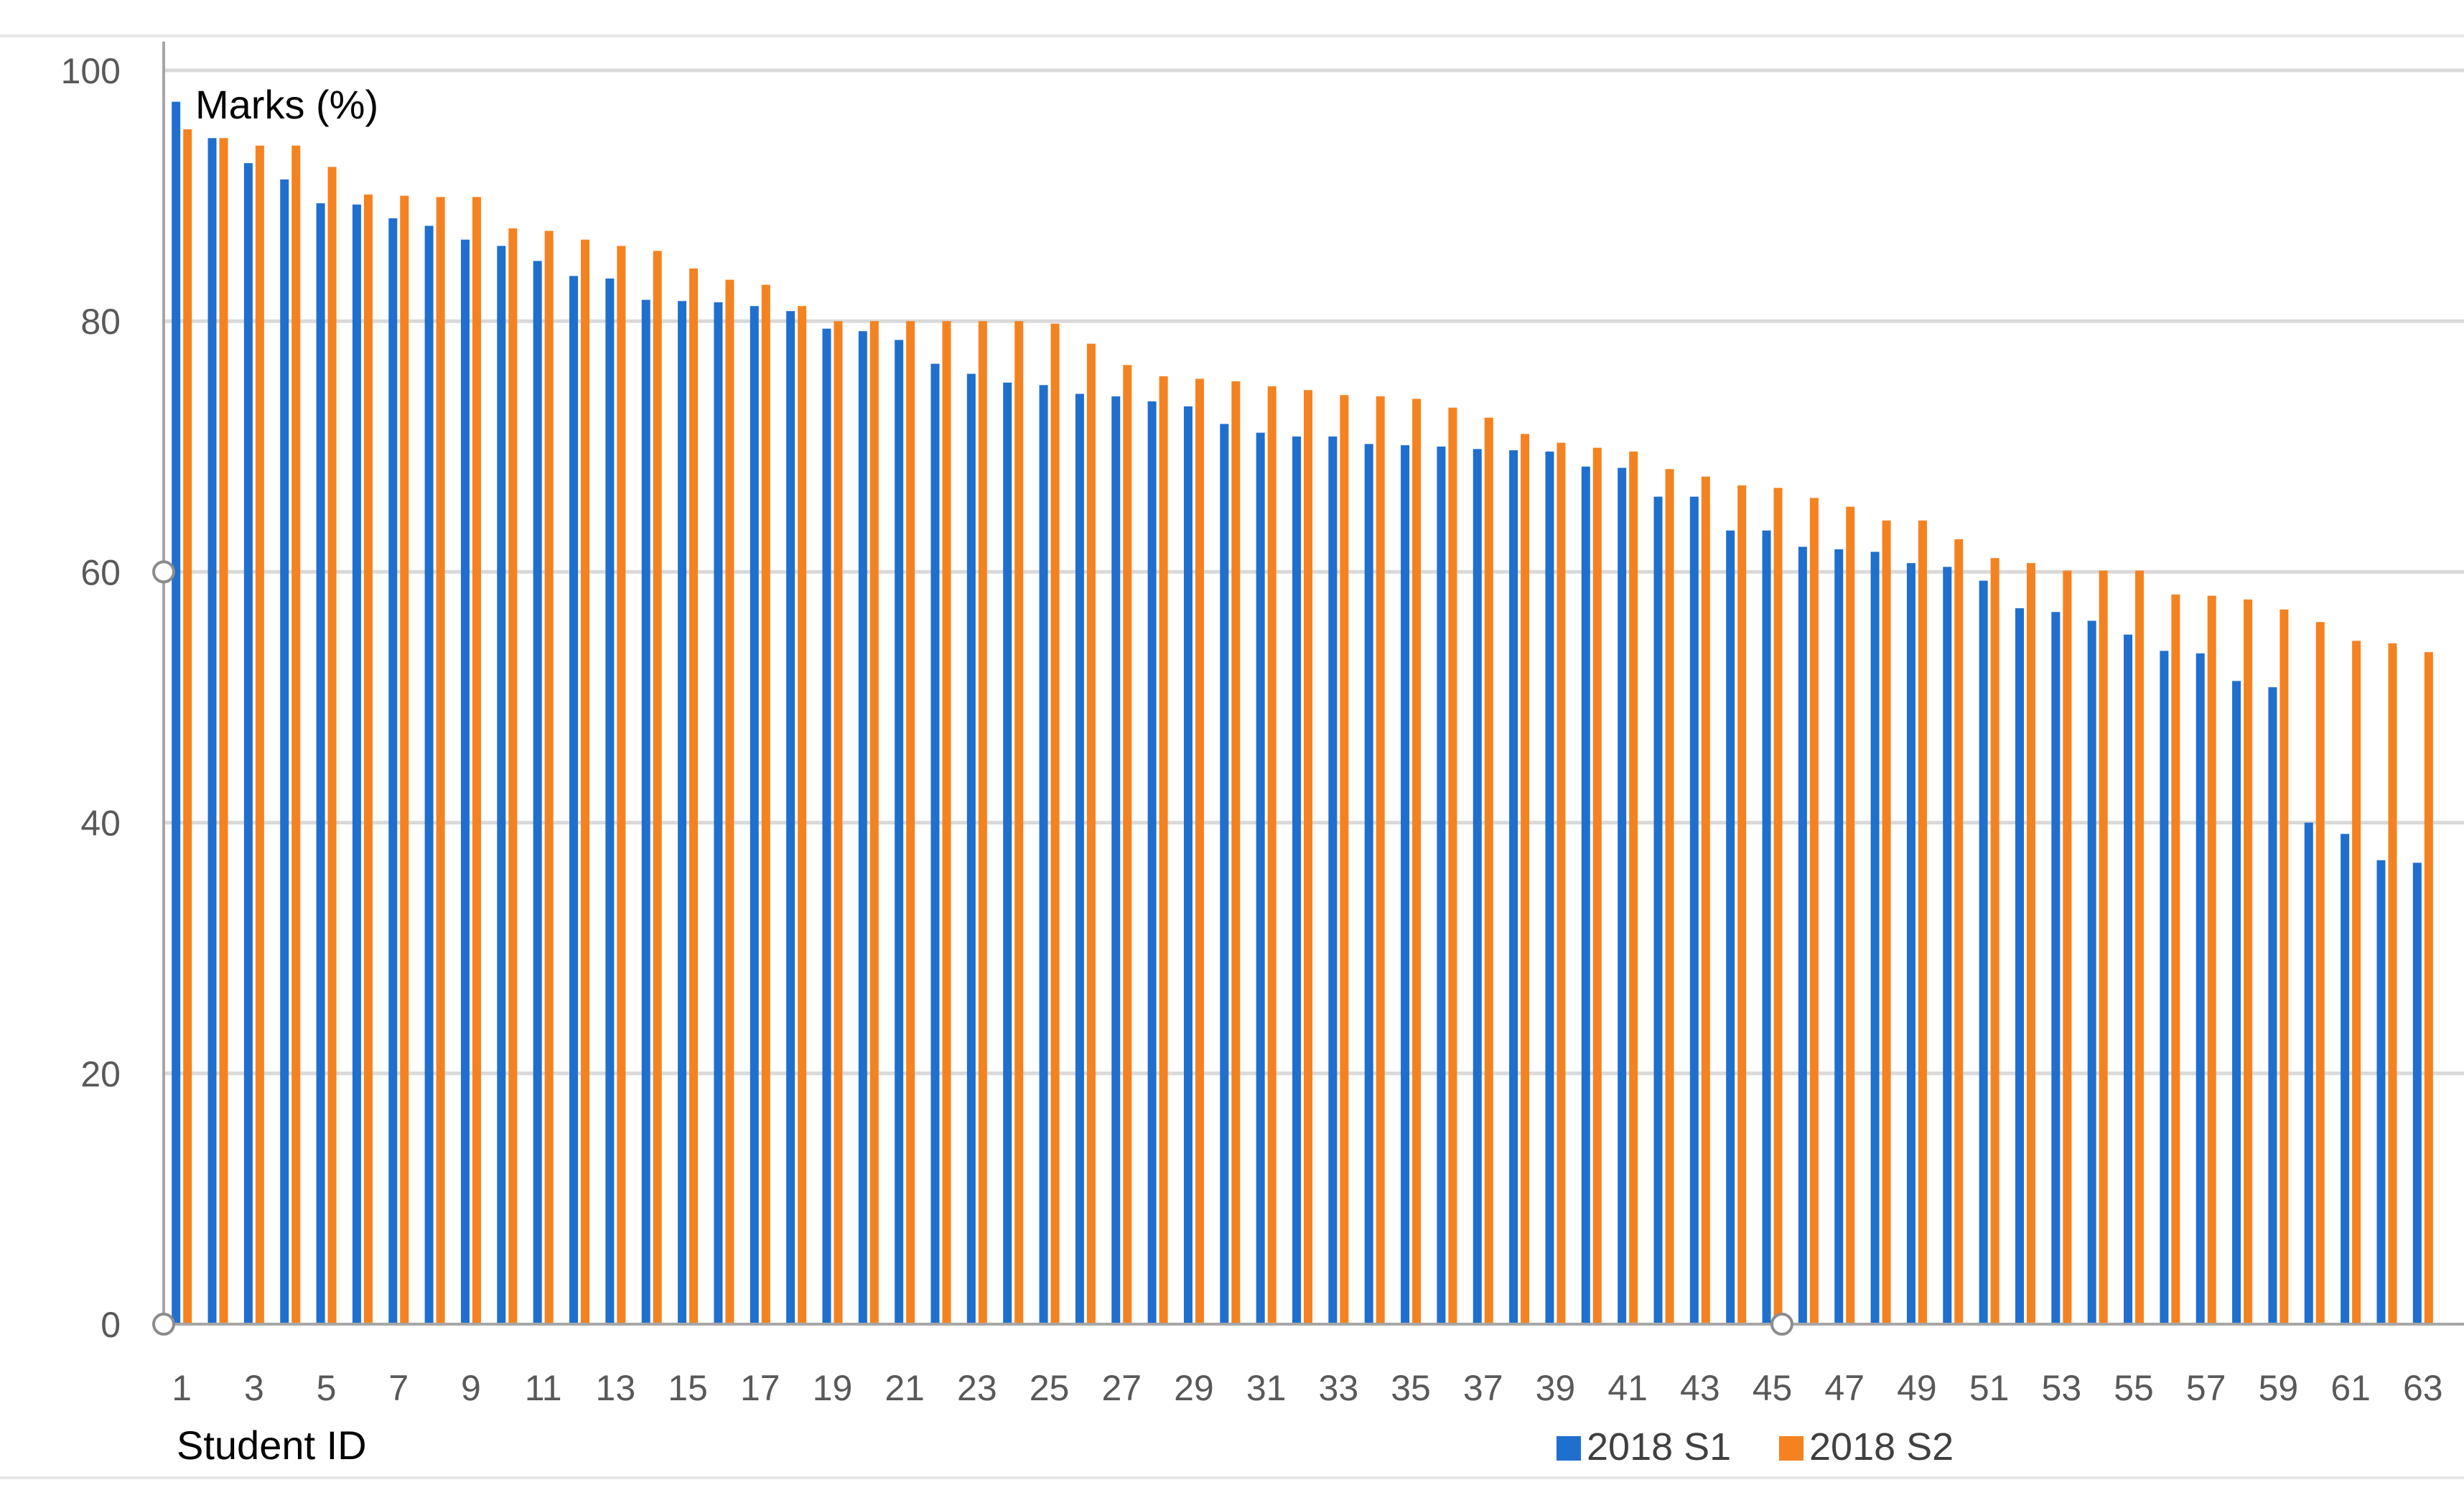 The width and height of the screenshot is (2464, 1485). I want to click on x-tick-label-43: 43, so click(1700, 1388).